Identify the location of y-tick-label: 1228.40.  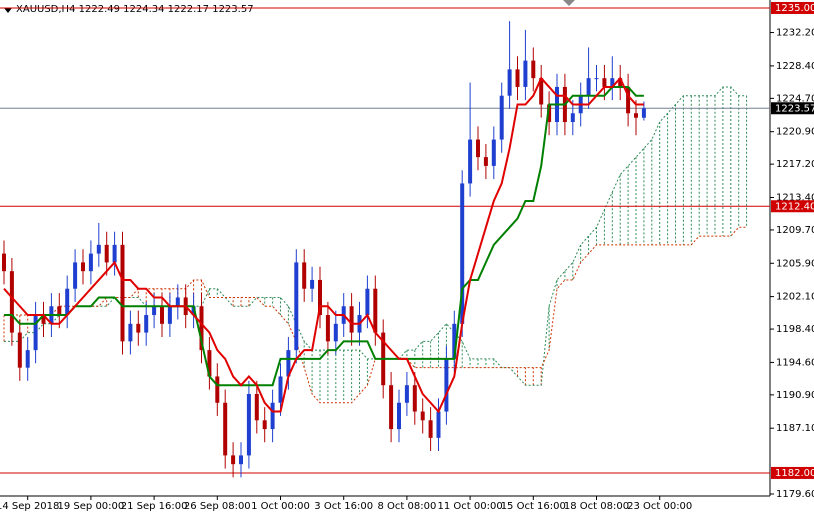
(795, 66).